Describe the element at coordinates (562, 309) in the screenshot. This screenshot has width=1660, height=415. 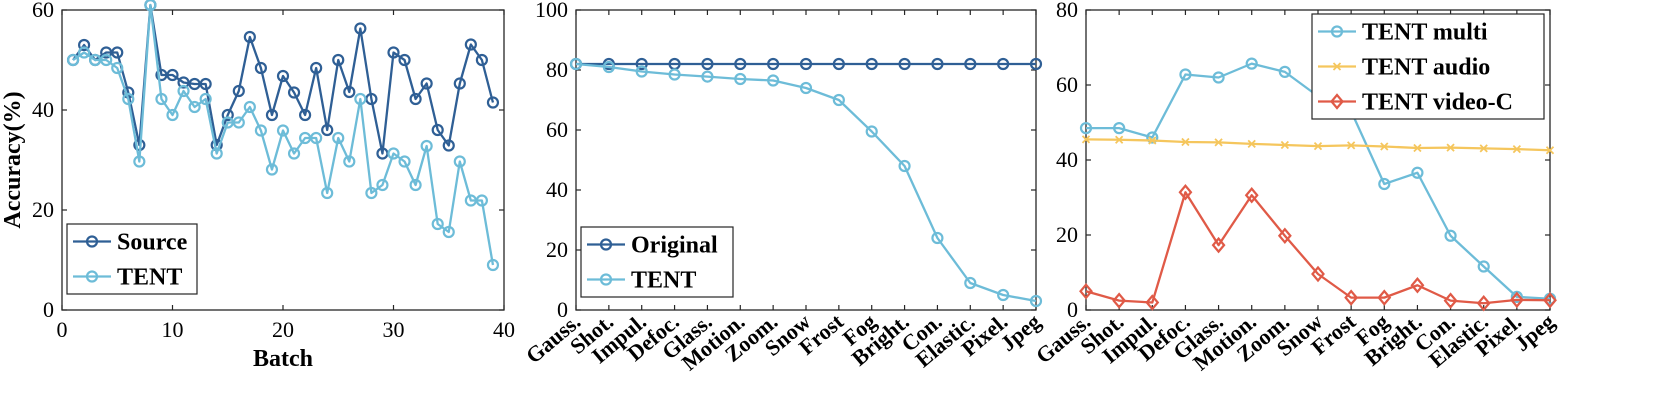
I see `y-tick-label: 0` at that location.